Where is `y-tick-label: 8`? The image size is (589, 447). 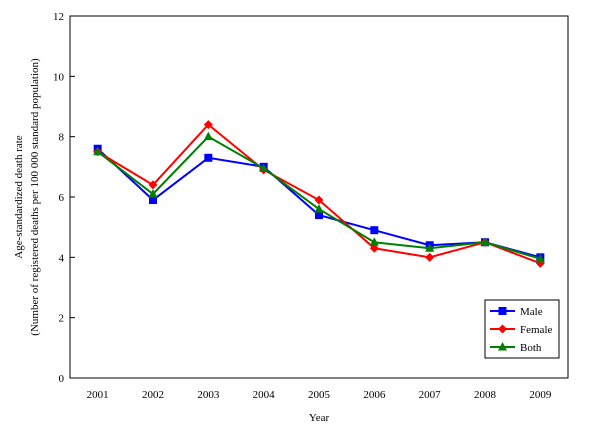 y-tick-label: 8 is located at coordinates (62, 138).